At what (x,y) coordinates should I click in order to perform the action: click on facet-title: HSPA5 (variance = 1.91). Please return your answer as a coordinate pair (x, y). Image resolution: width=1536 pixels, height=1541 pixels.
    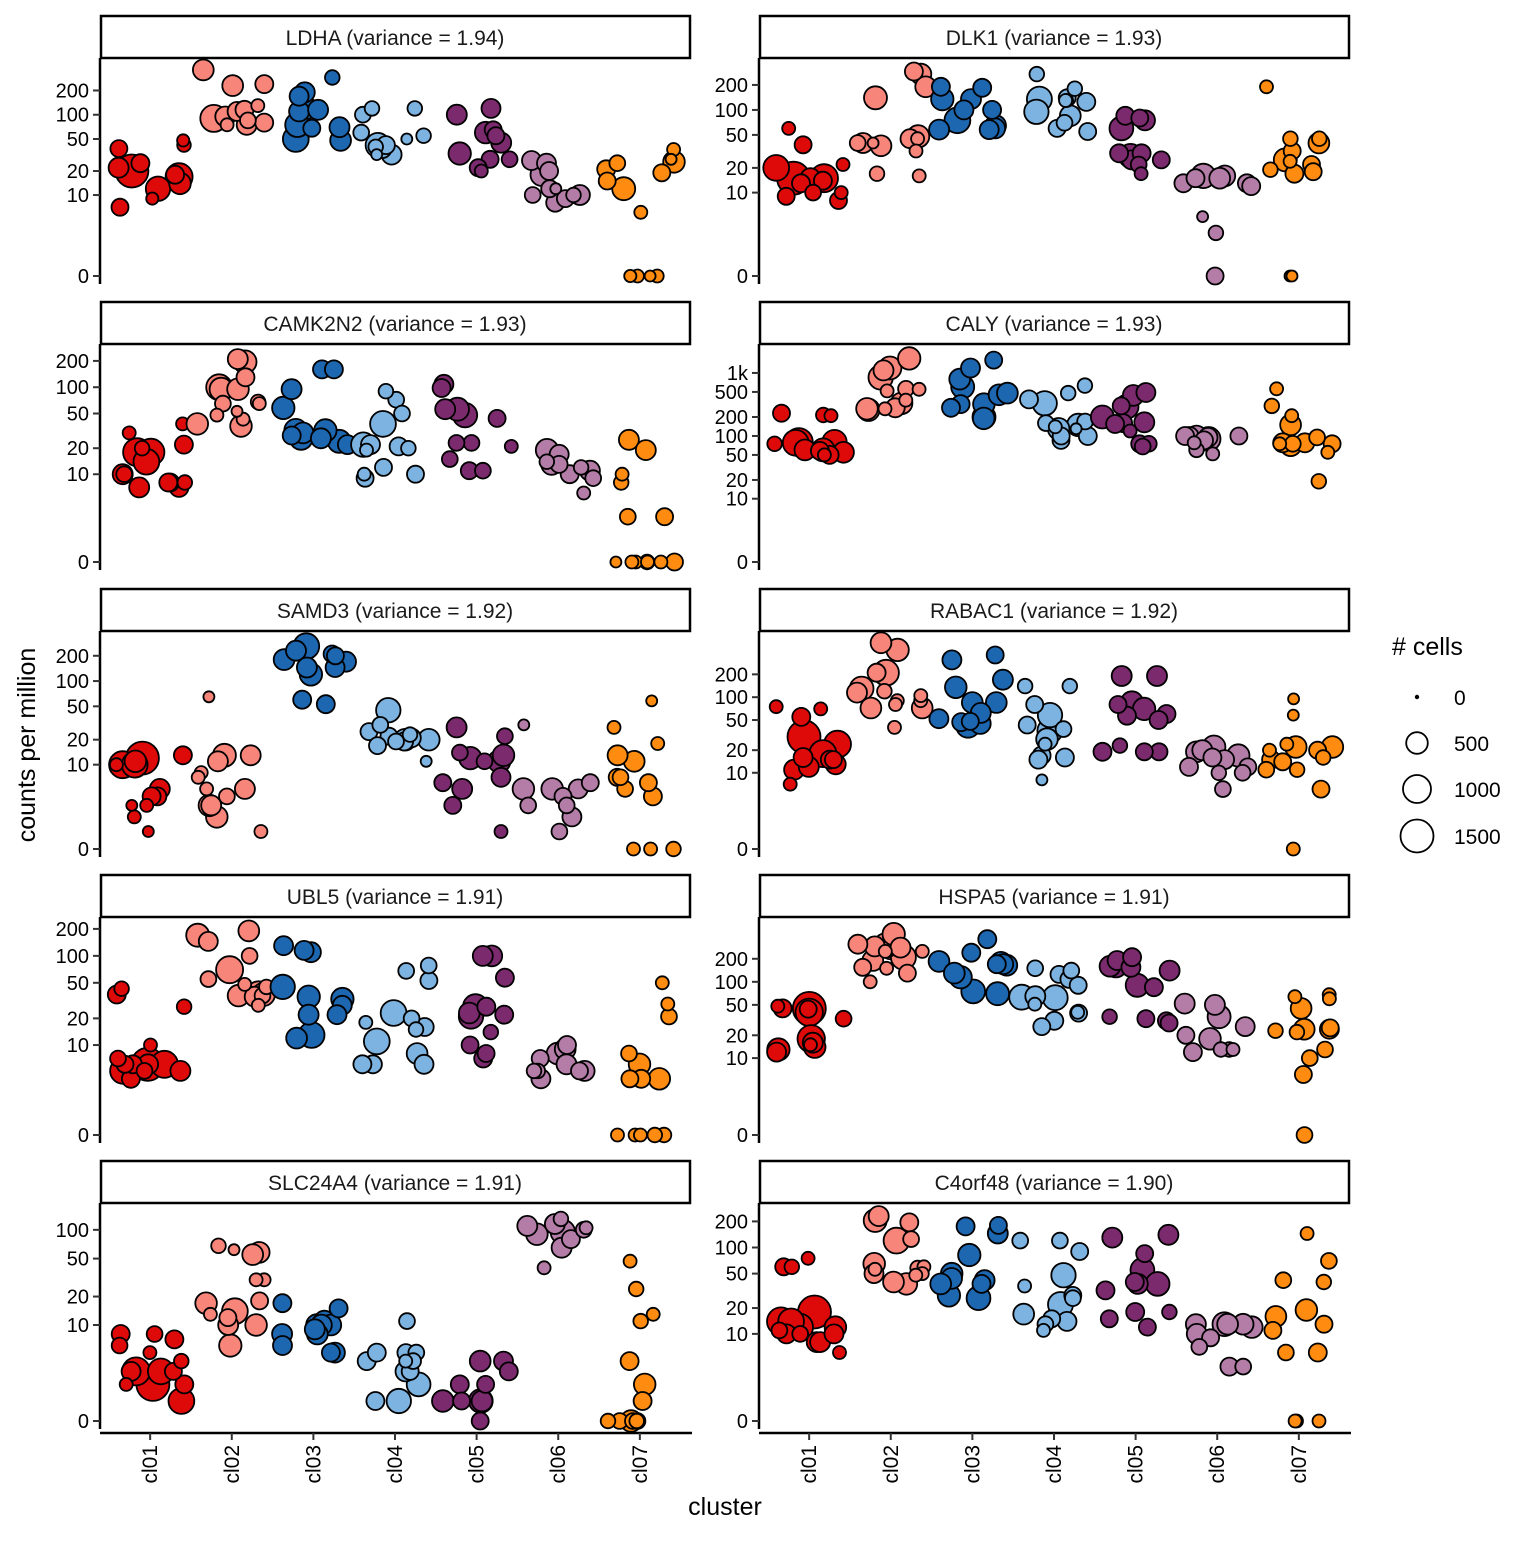
    Looking at the image, I should click on (1053, 897).